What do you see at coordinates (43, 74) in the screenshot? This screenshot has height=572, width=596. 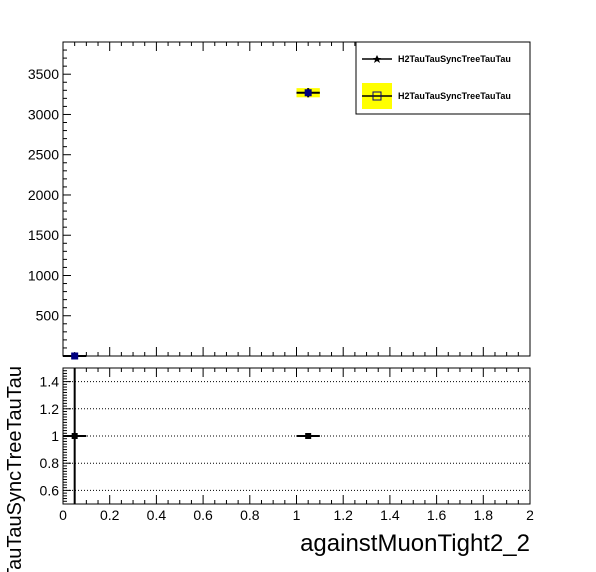 I see `y-tick-label: 3500` at bounding box center [43, 74].